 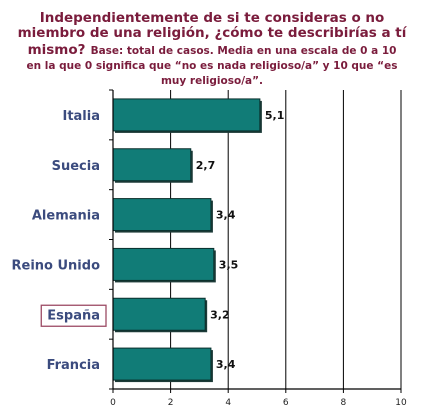 I want to click on bar-alemania, so click(x=162, y=215).